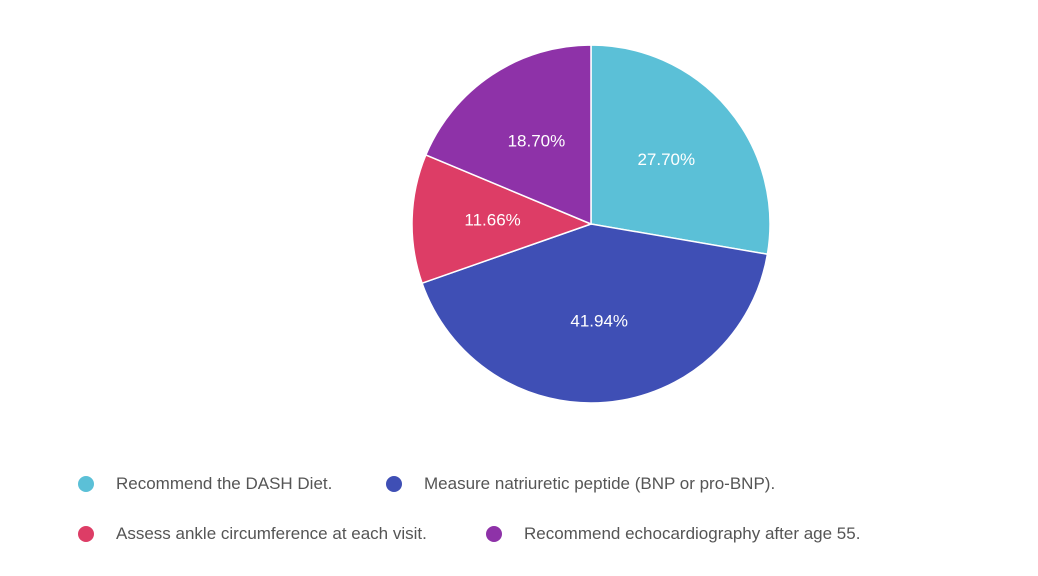  What do you see at coordinates (599, 321) in the screenshot?
I see `slice-label-natriuretic-peptide: 41.94%` at bounding box center [599, 321].